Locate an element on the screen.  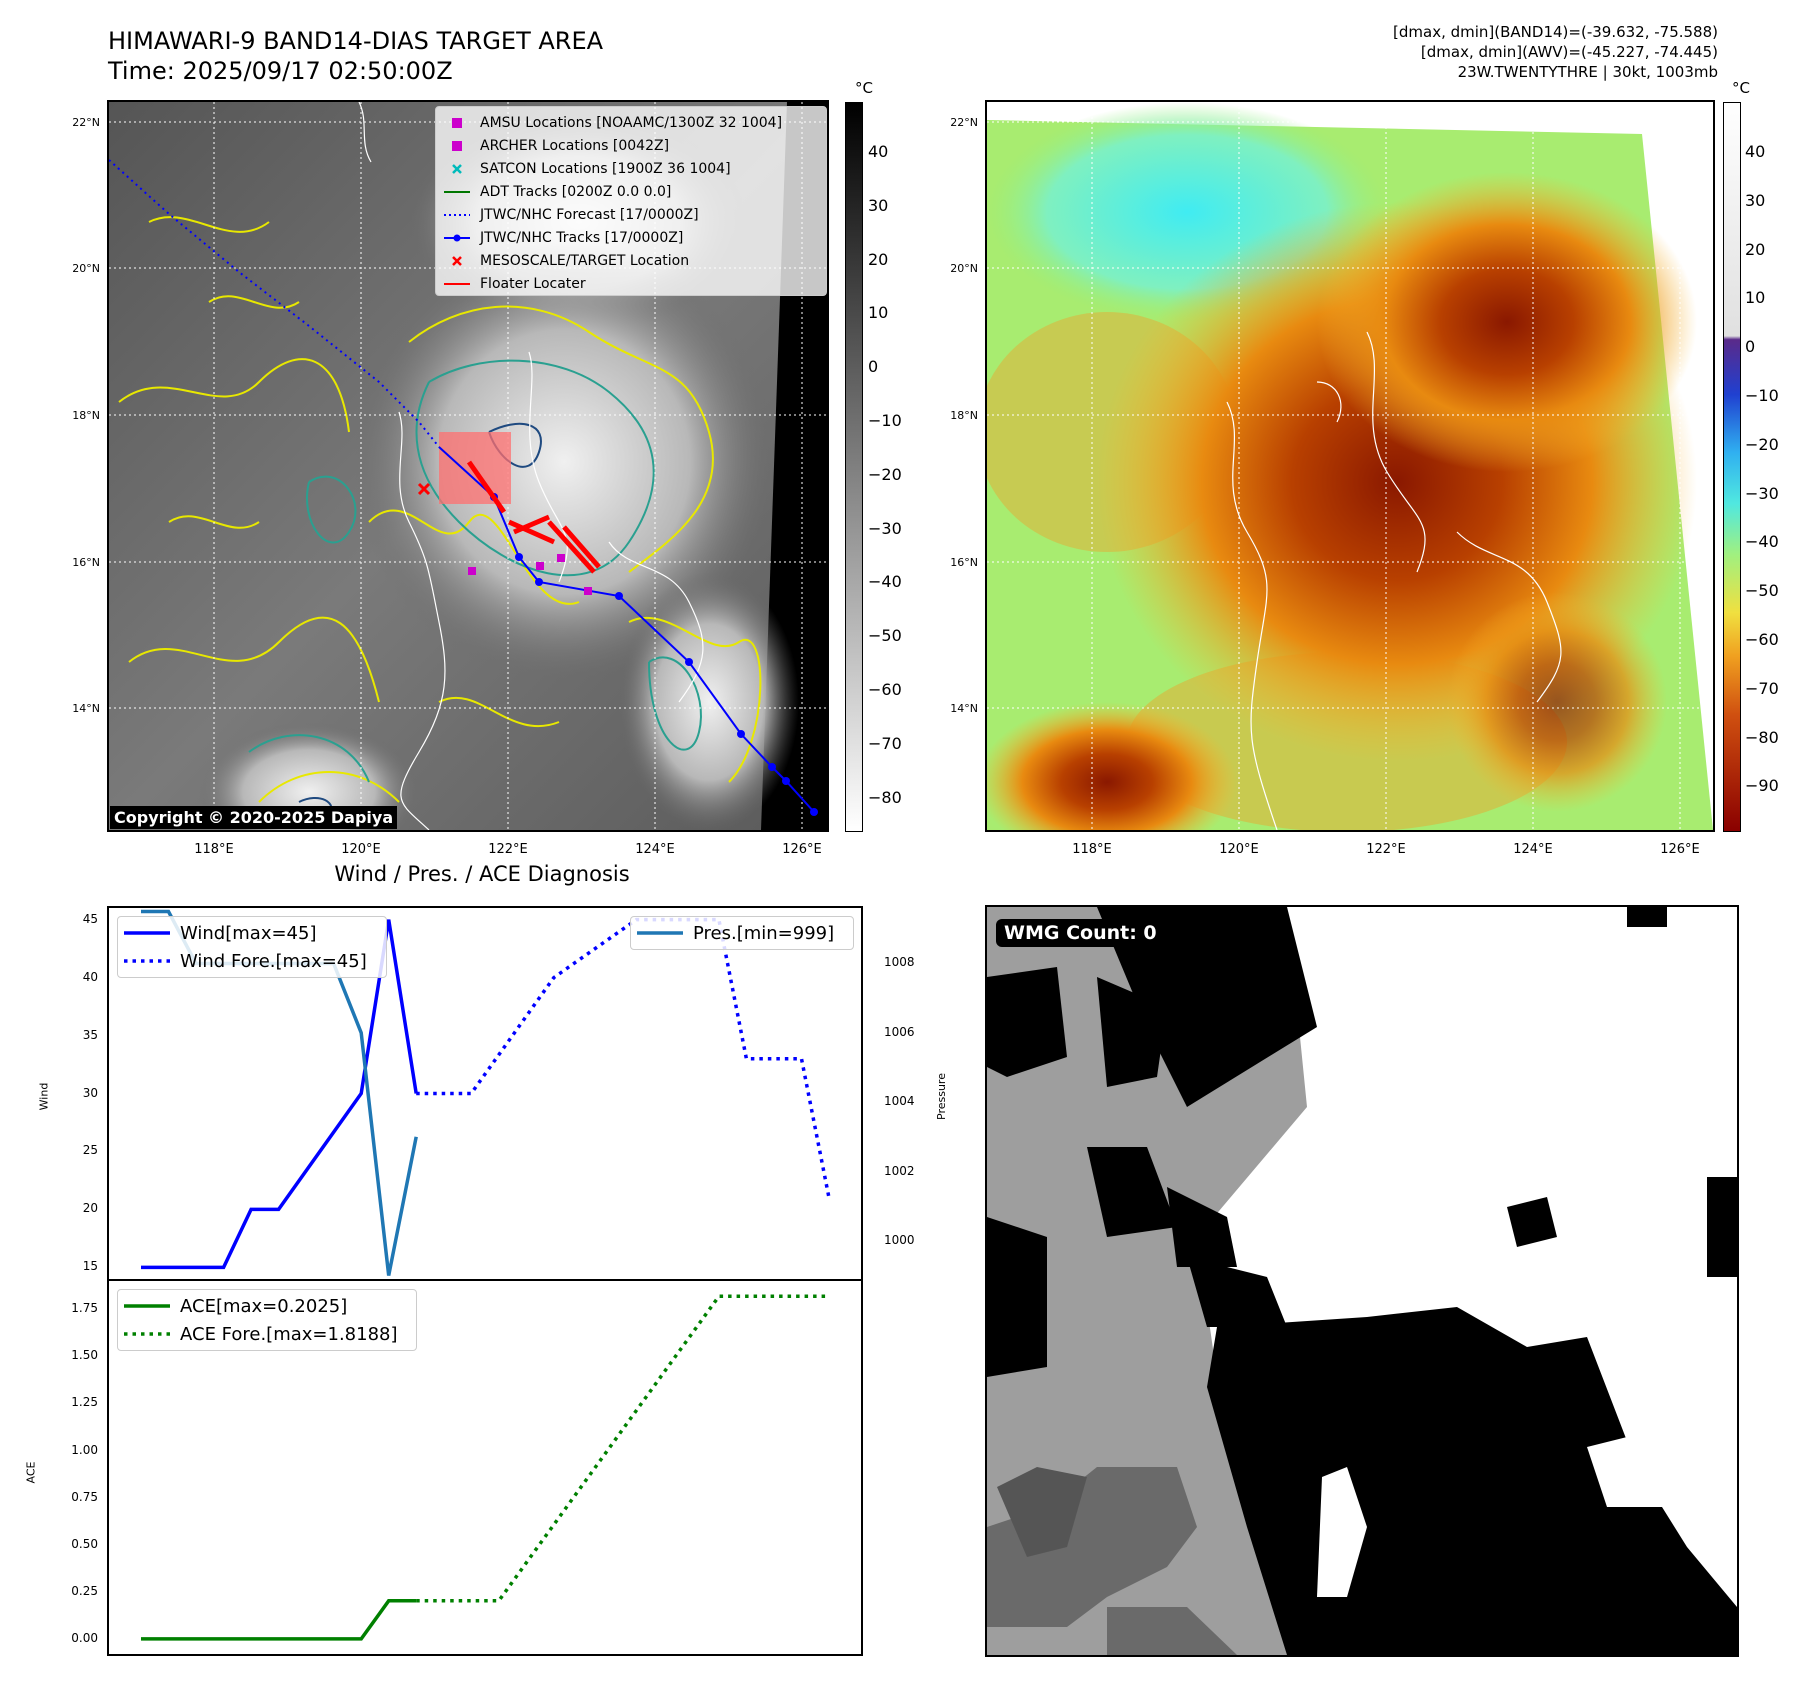
wind-ytick: 15 is located at coordinates (90, 1266).